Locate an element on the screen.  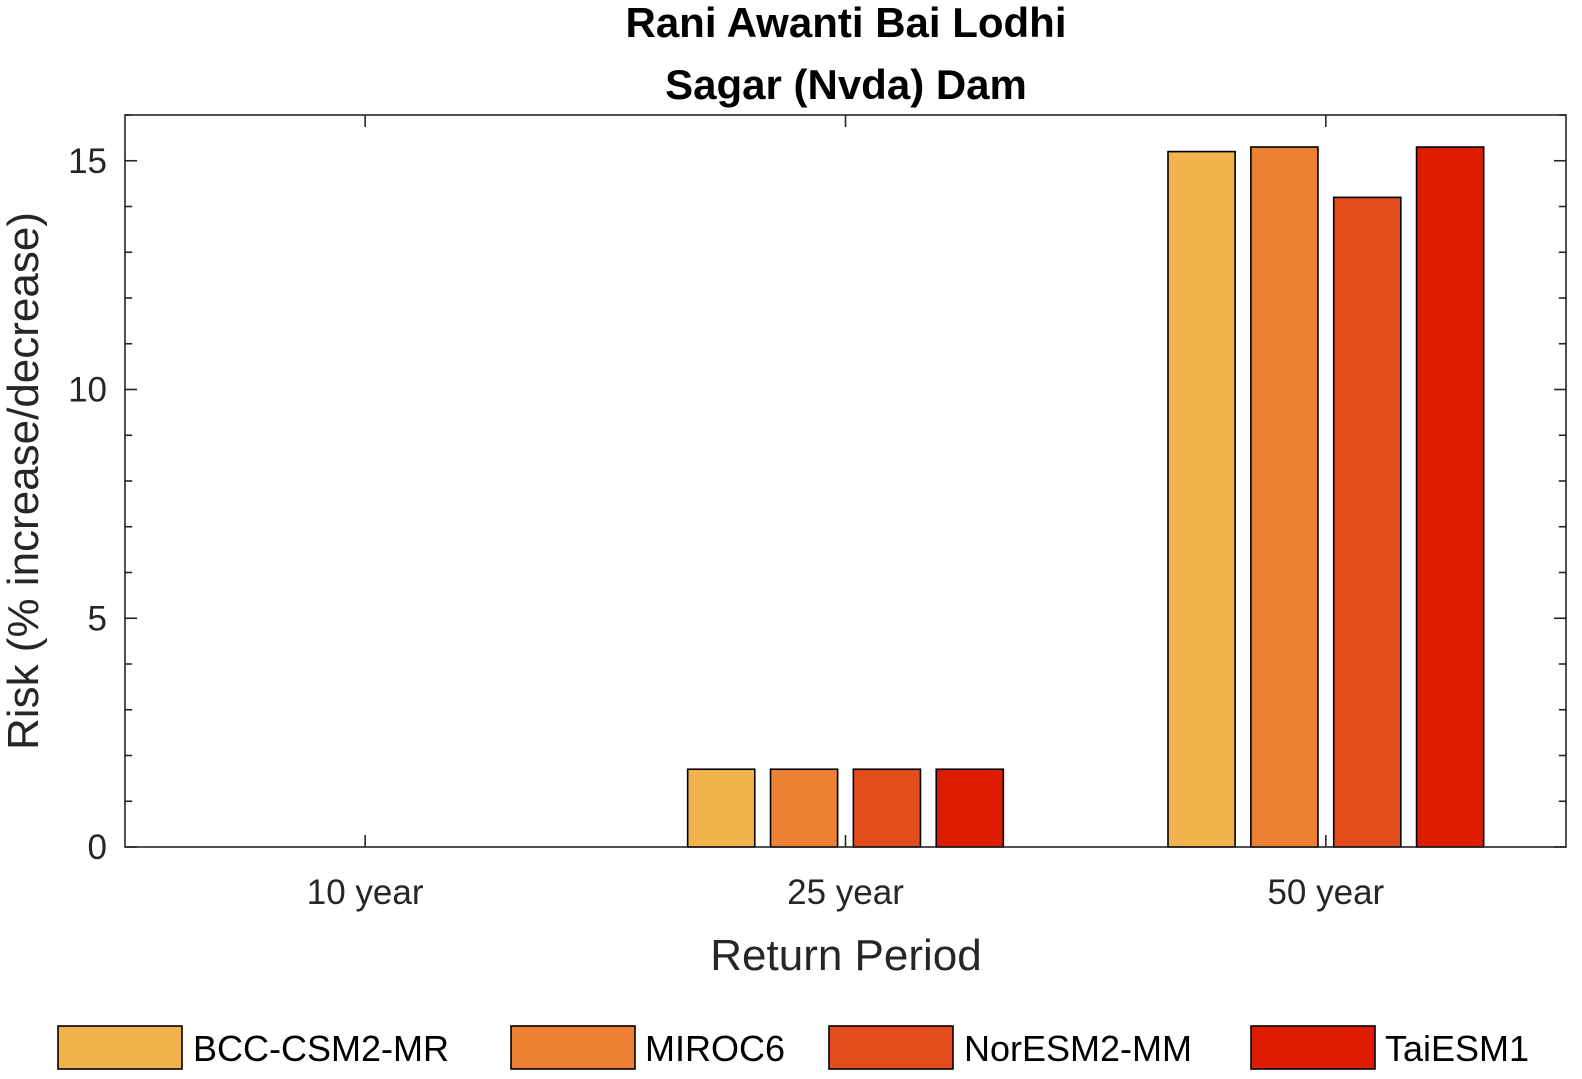
y-tick-label-0: 0 is located at coordinates (97, 847).